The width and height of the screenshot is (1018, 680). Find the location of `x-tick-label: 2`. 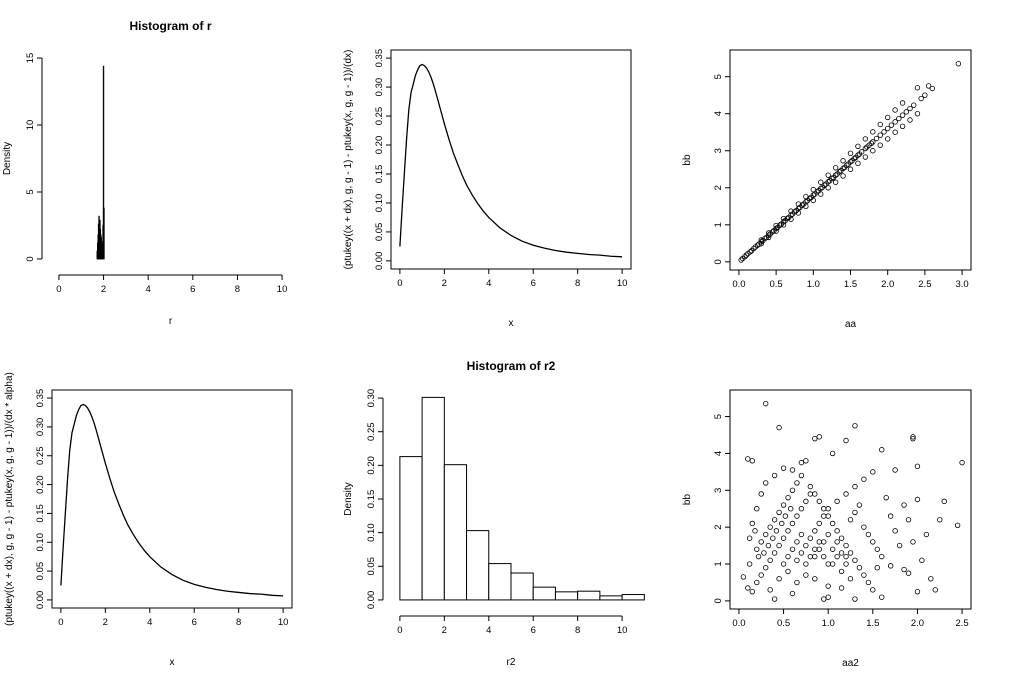

x-tick-label: 2 is located at coordinates (444, 630).